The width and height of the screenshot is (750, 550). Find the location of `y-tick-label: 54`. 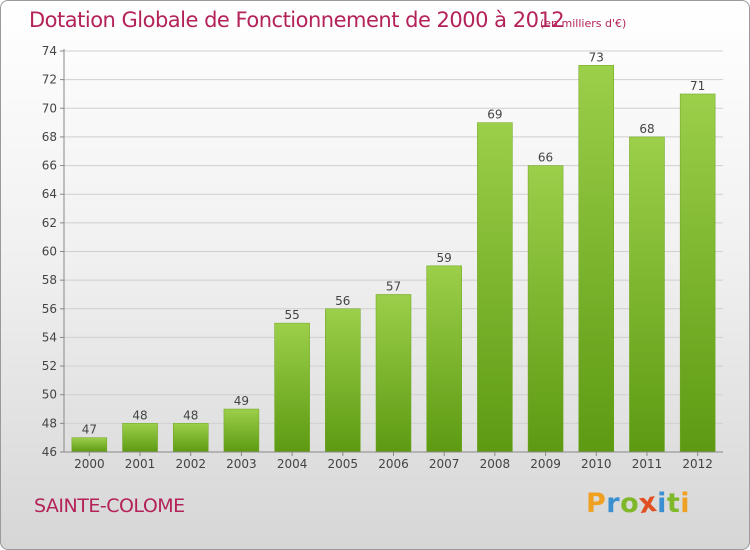

y-tick-label: 54 is located at coordinates (49, 337).